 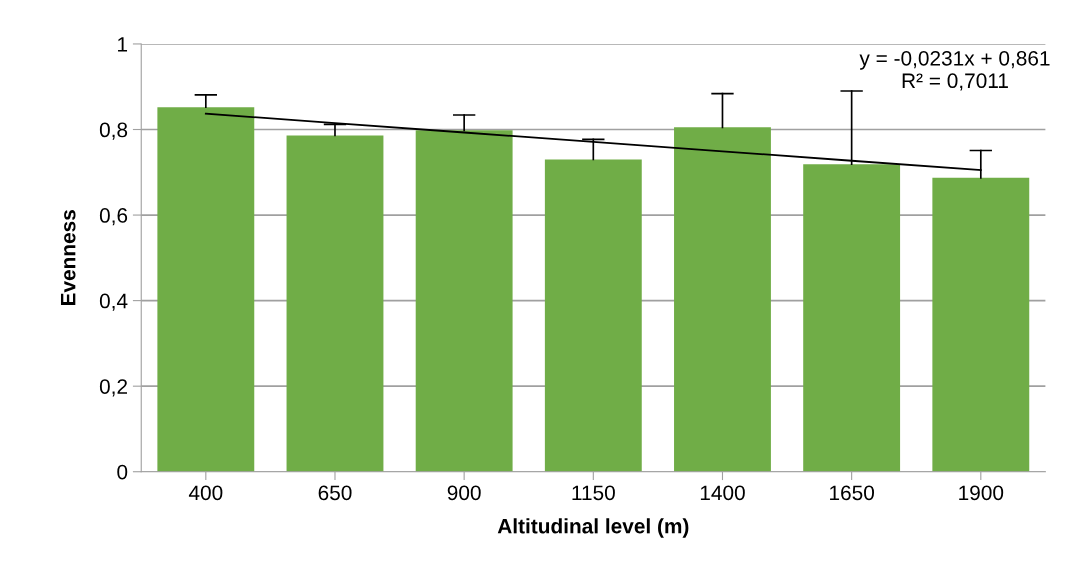 What do you see at coordinates (123, 44) in the screenshot?
I see `y-tick-label: 1` at bounding box center [123, 44].